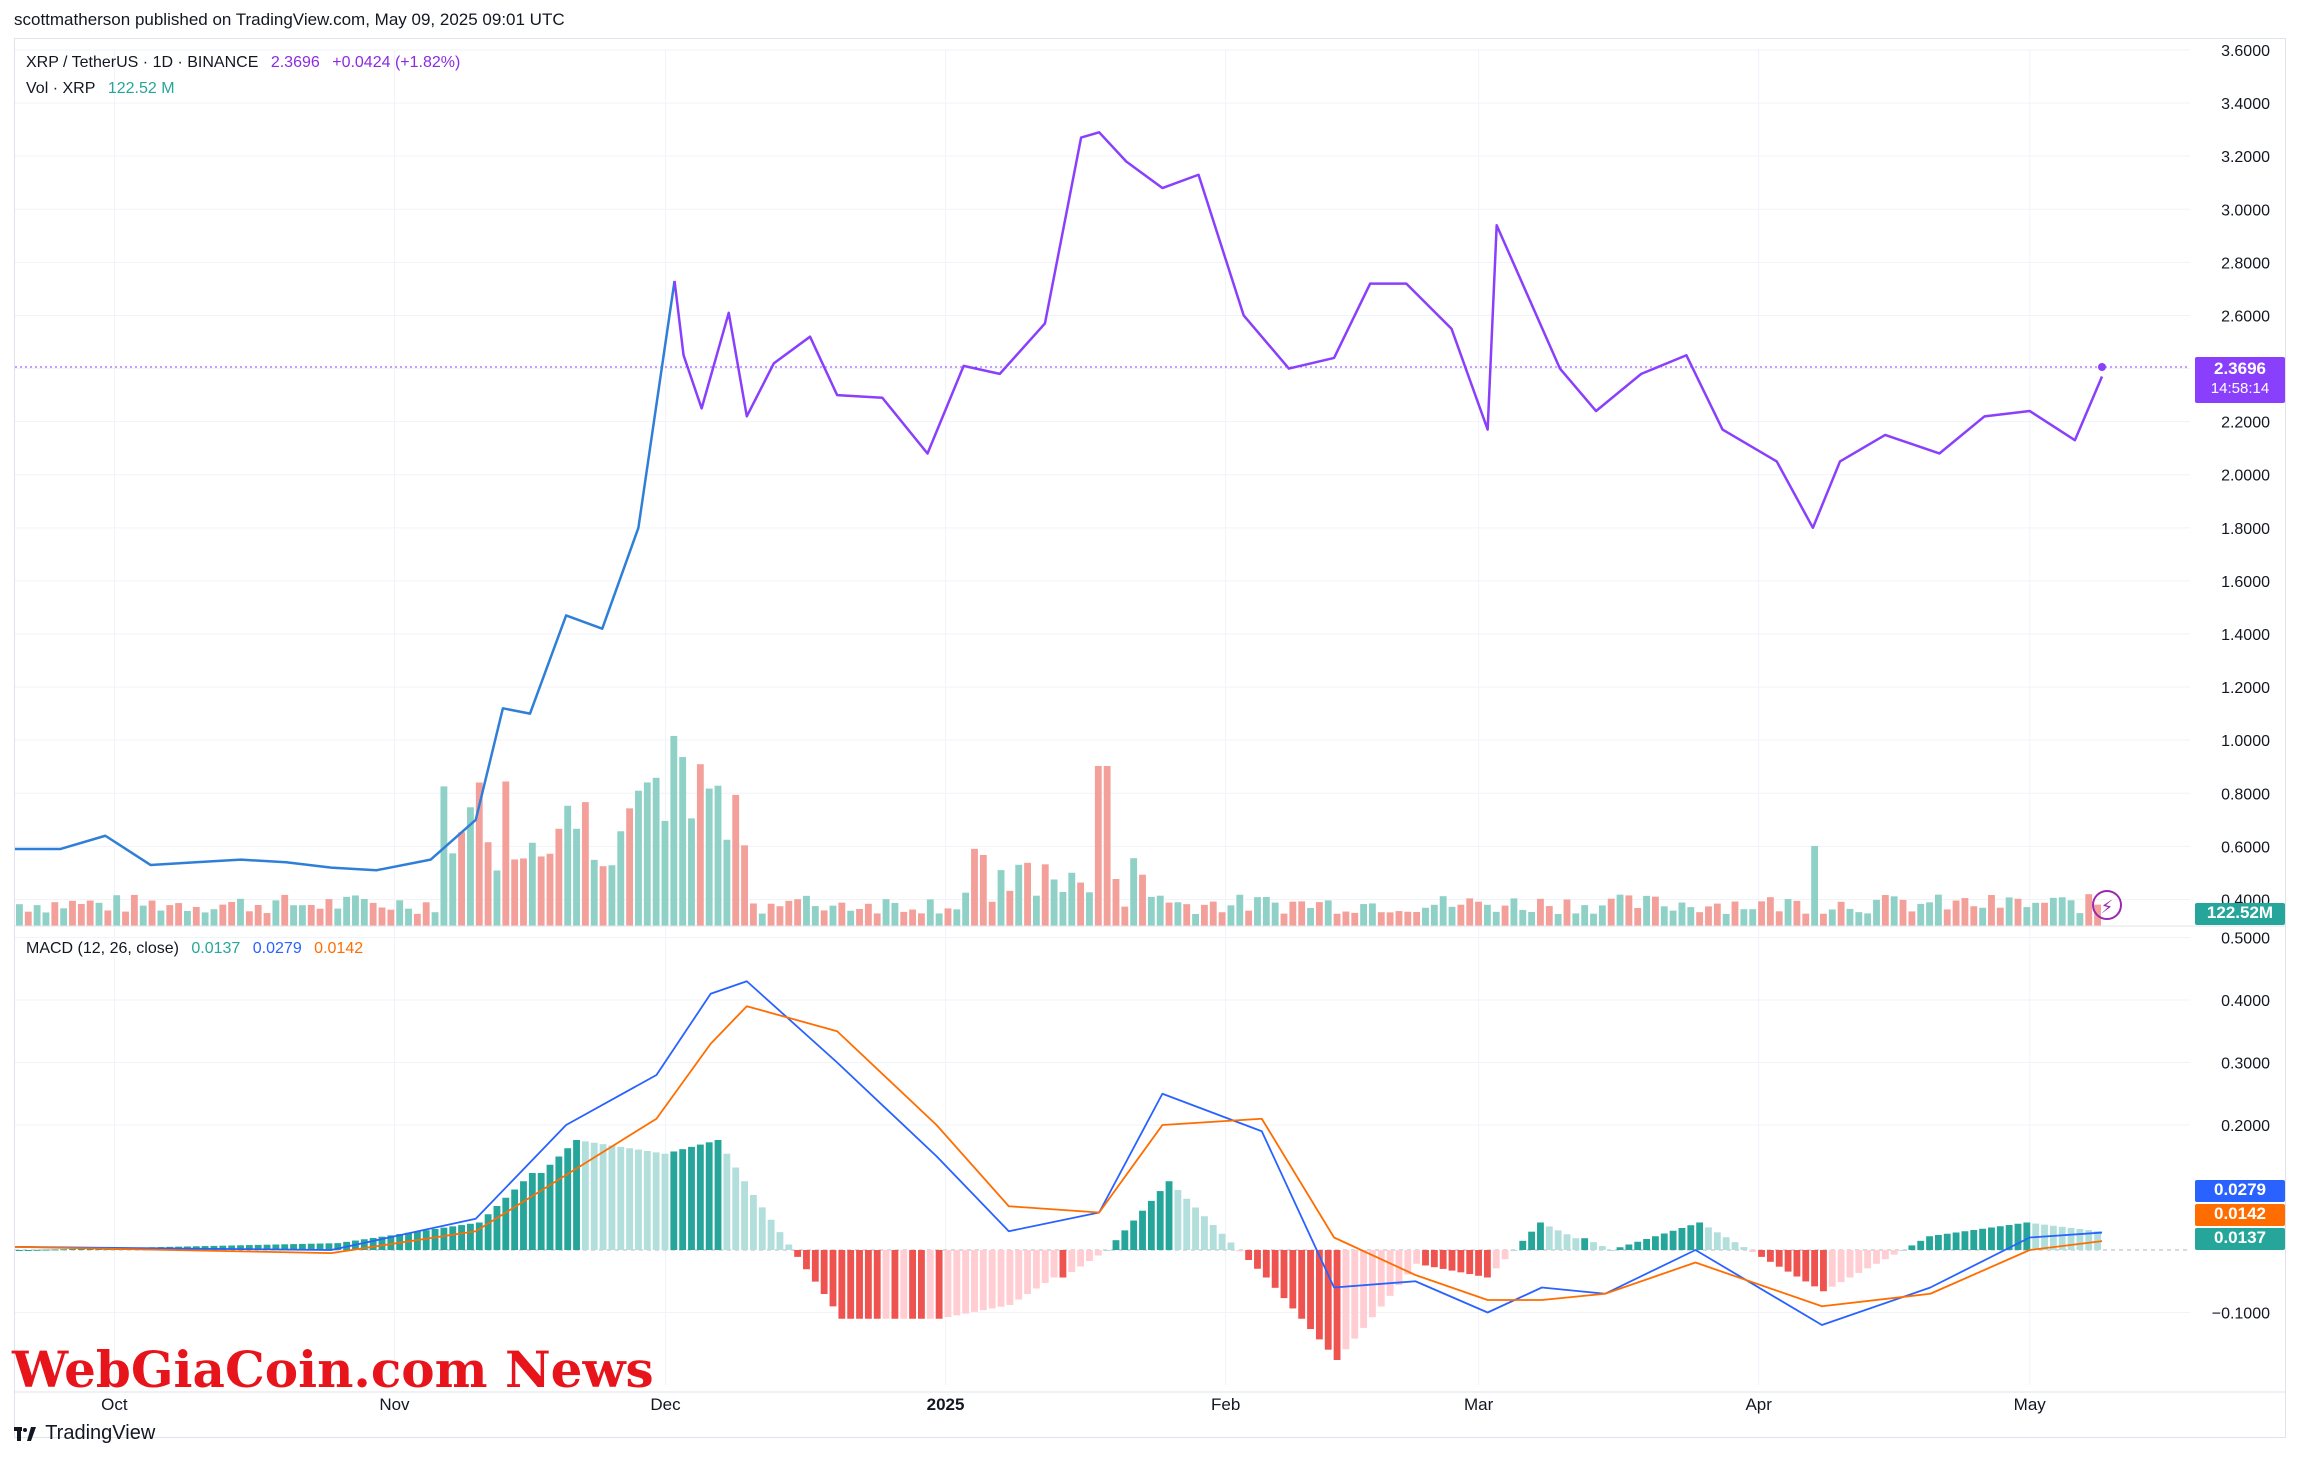 Image resolution: width=2301 pixels, height=1460 pixels. What do you see at coordinates (1073, 1404) in the screenshot?
I see `time-axis: Oct Nov Dec 2025 Feb Mar Apr May` at bounding box center [1073, 1404].